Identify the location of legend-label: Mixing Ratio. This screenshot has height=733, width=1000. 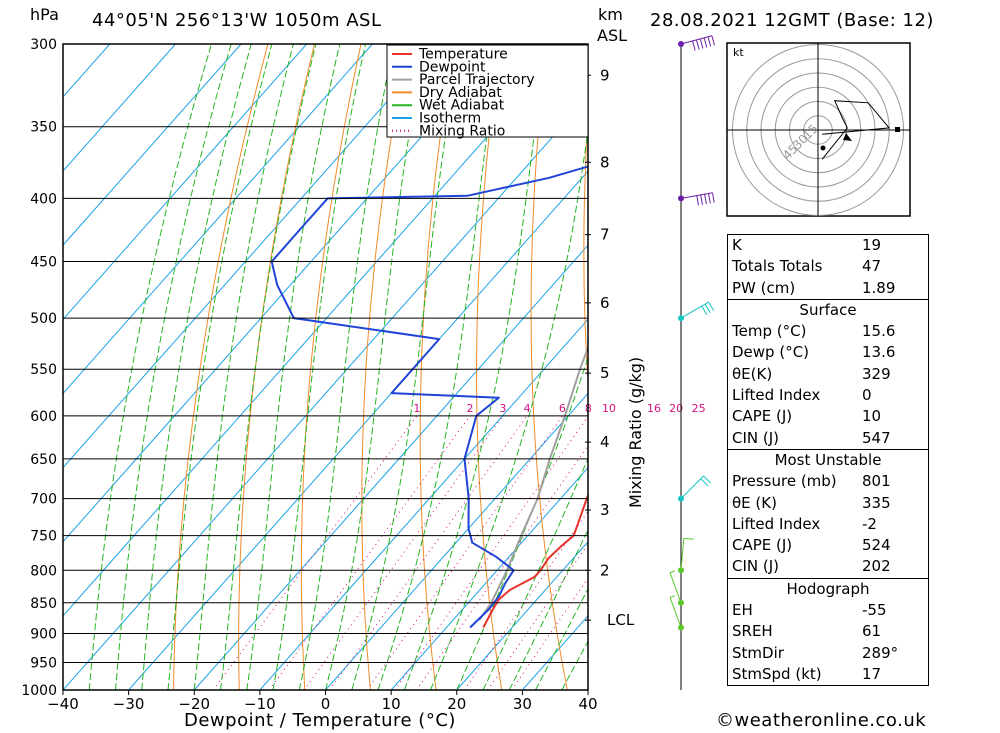
(462, 131).